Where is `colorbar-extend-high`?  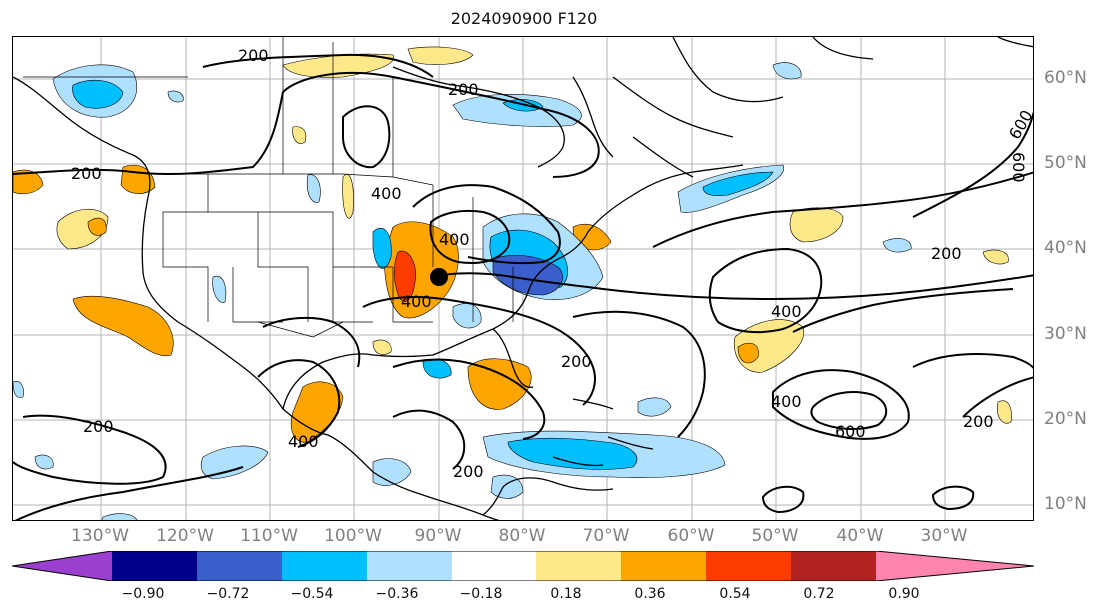 colorbar-extend-high is located at coordinates (955, 566).